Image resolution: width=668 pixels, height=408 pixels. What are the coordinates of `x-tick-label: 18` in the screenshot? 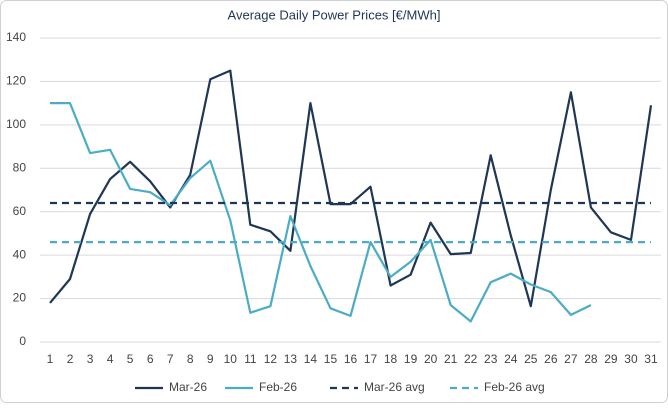 It's located at (391, 359).